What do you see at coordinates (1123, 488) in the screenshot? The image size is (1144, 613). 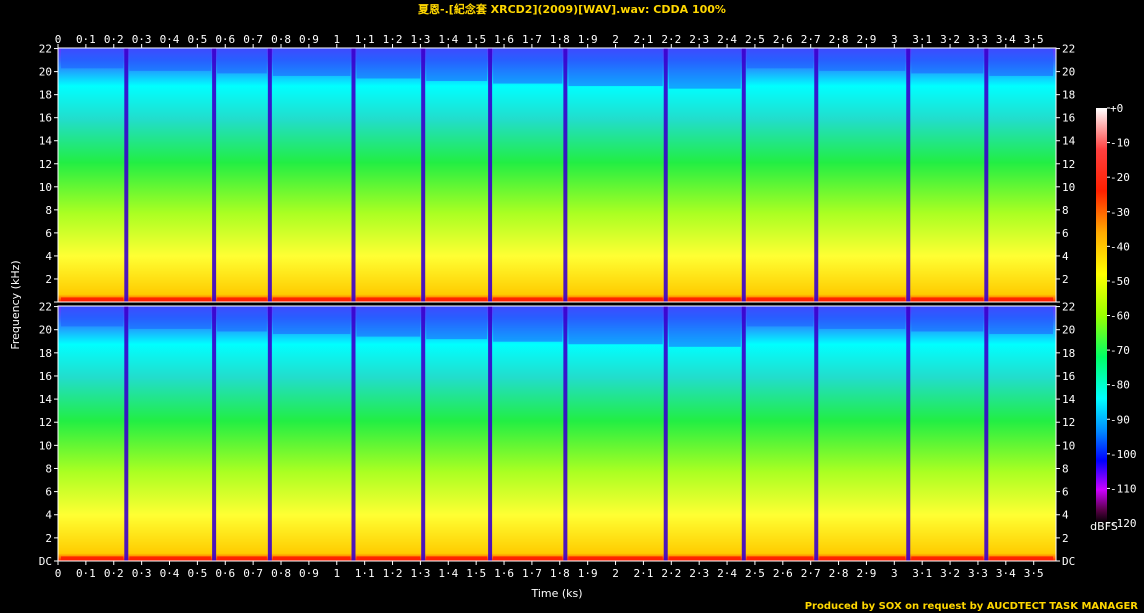 I see `colorbar-tick-label: -110` at bounding box center [1123, 488].